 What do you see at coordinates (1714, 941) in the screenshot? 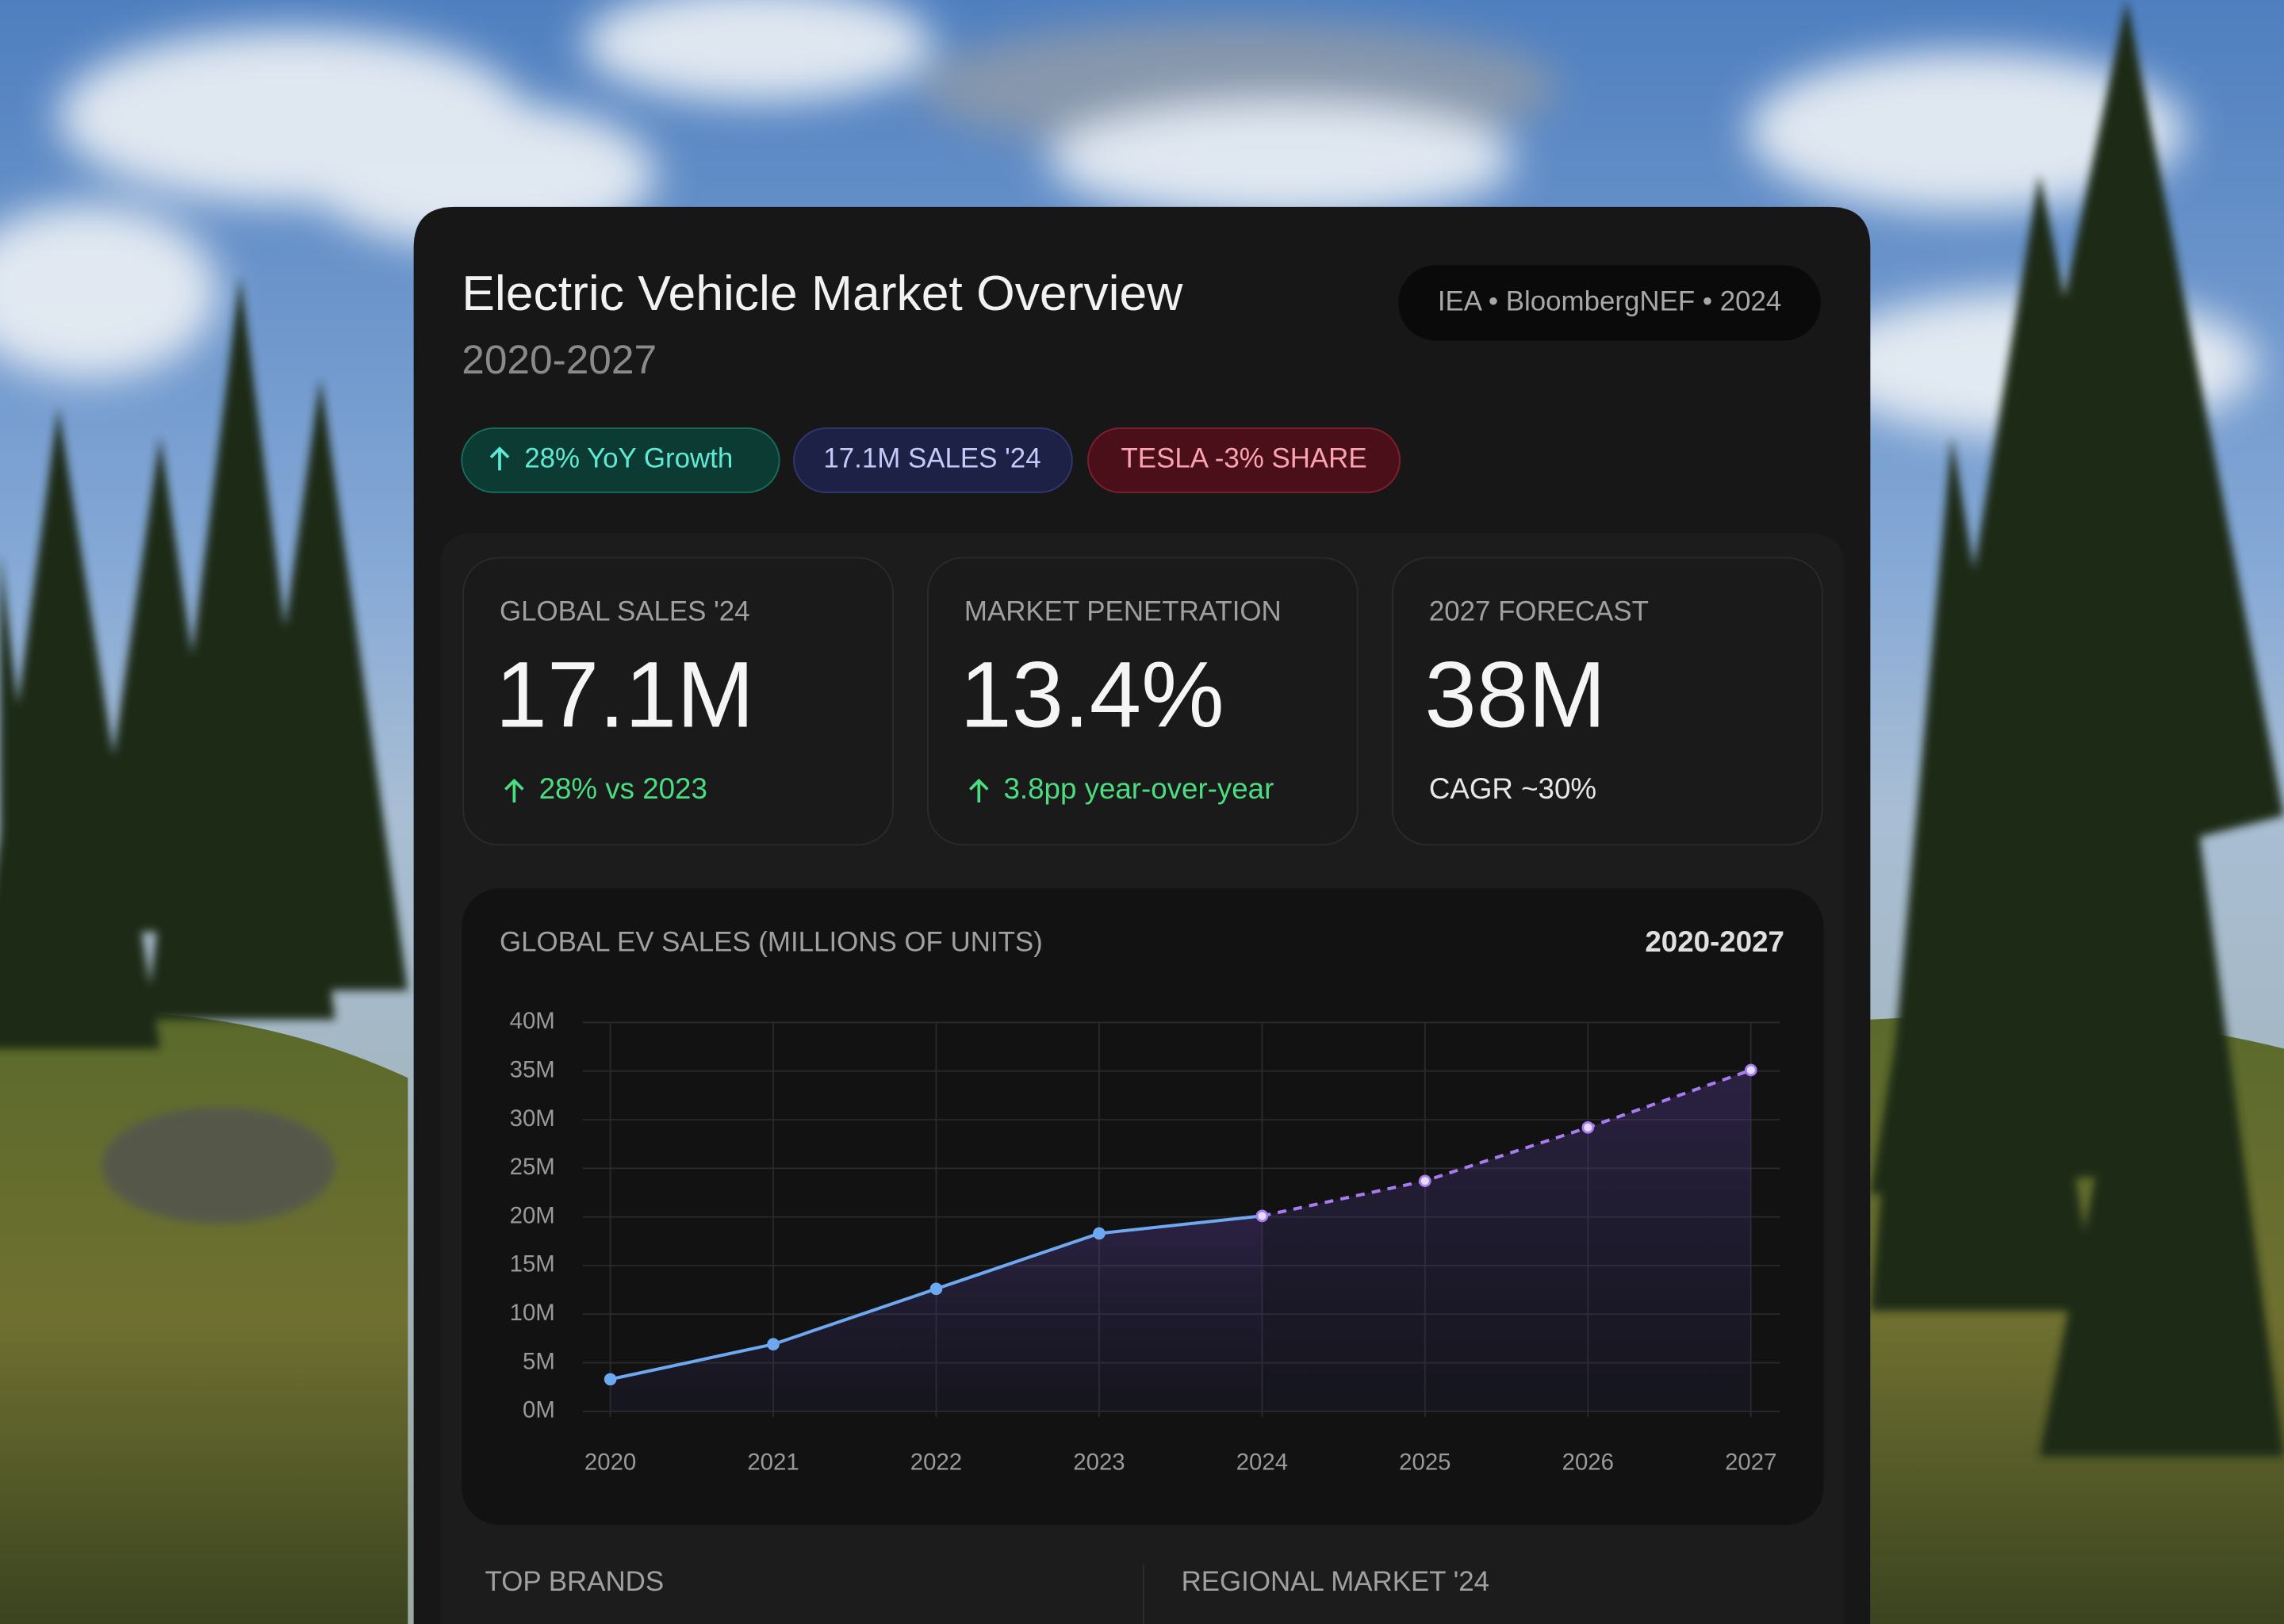
I see `chart-range: 2020-2027` at bounding box center [1714, 941].